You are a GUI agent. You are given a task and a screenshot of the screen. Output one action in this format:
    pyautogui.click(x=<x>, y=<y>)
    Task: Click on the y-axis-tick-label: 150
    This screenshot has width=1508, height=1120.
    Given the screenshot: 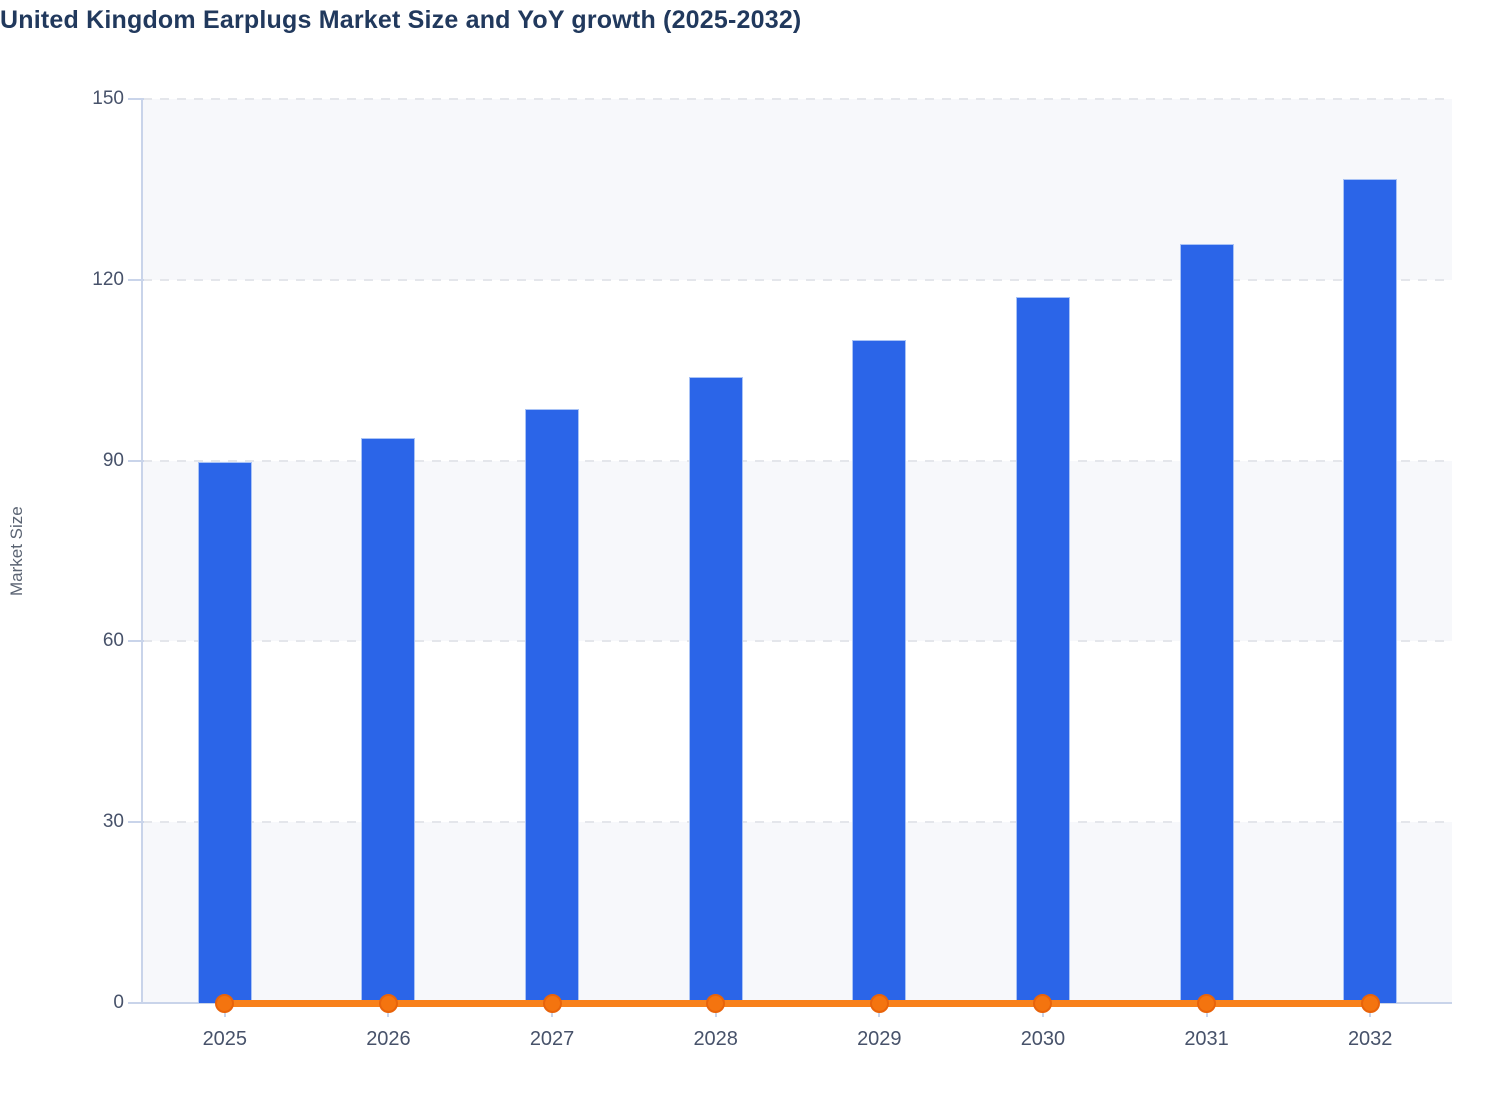 What is the action you would take?
    pyautogui.click(x=108, y=98)
    